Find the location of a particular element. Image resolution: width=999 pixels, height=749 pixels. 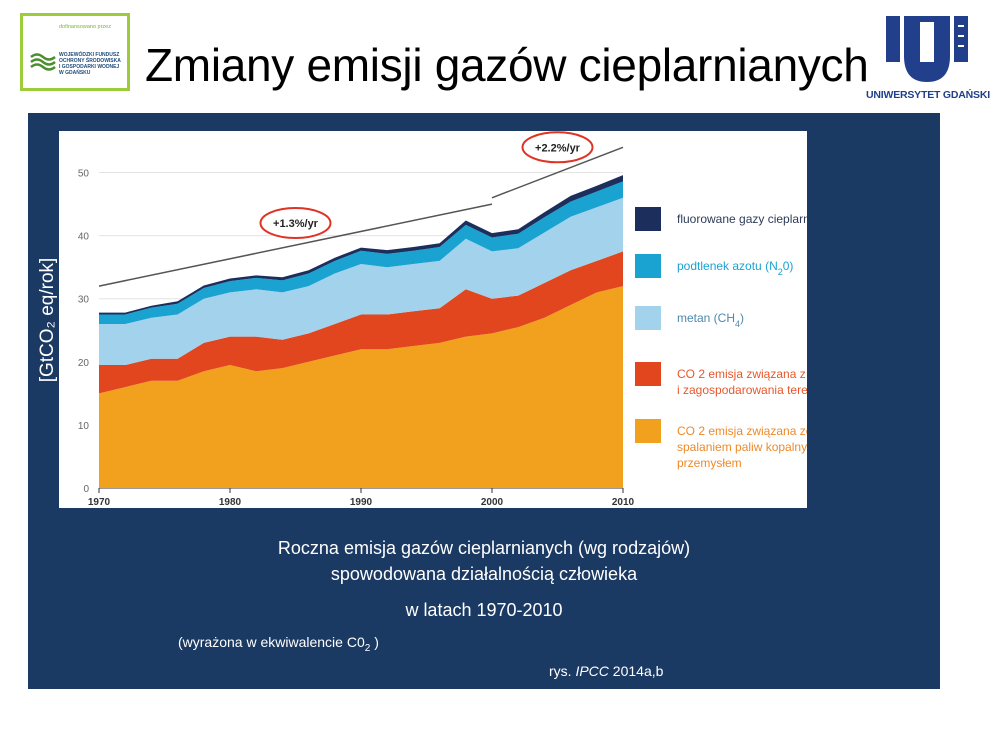

y-tick-label-40: 40 is located at coordinates (84, 237).